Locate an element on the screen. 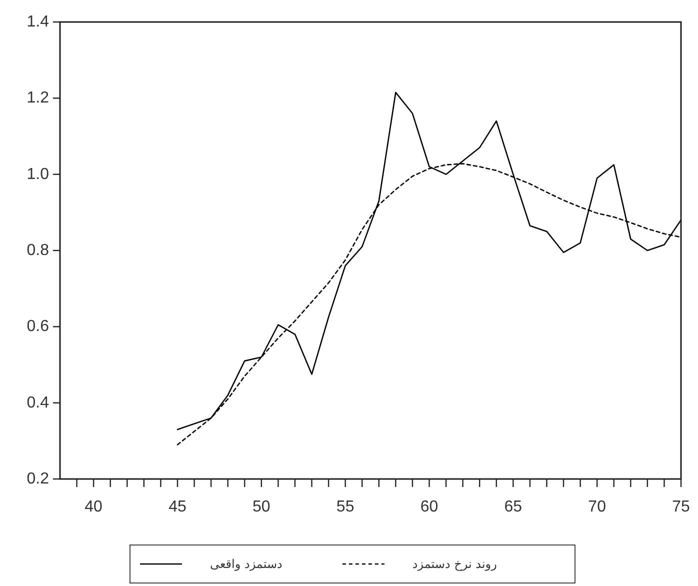 The width and height of the screenshot is (698, 586). x-tick-label: 60 is located at coordinates (429, 507).